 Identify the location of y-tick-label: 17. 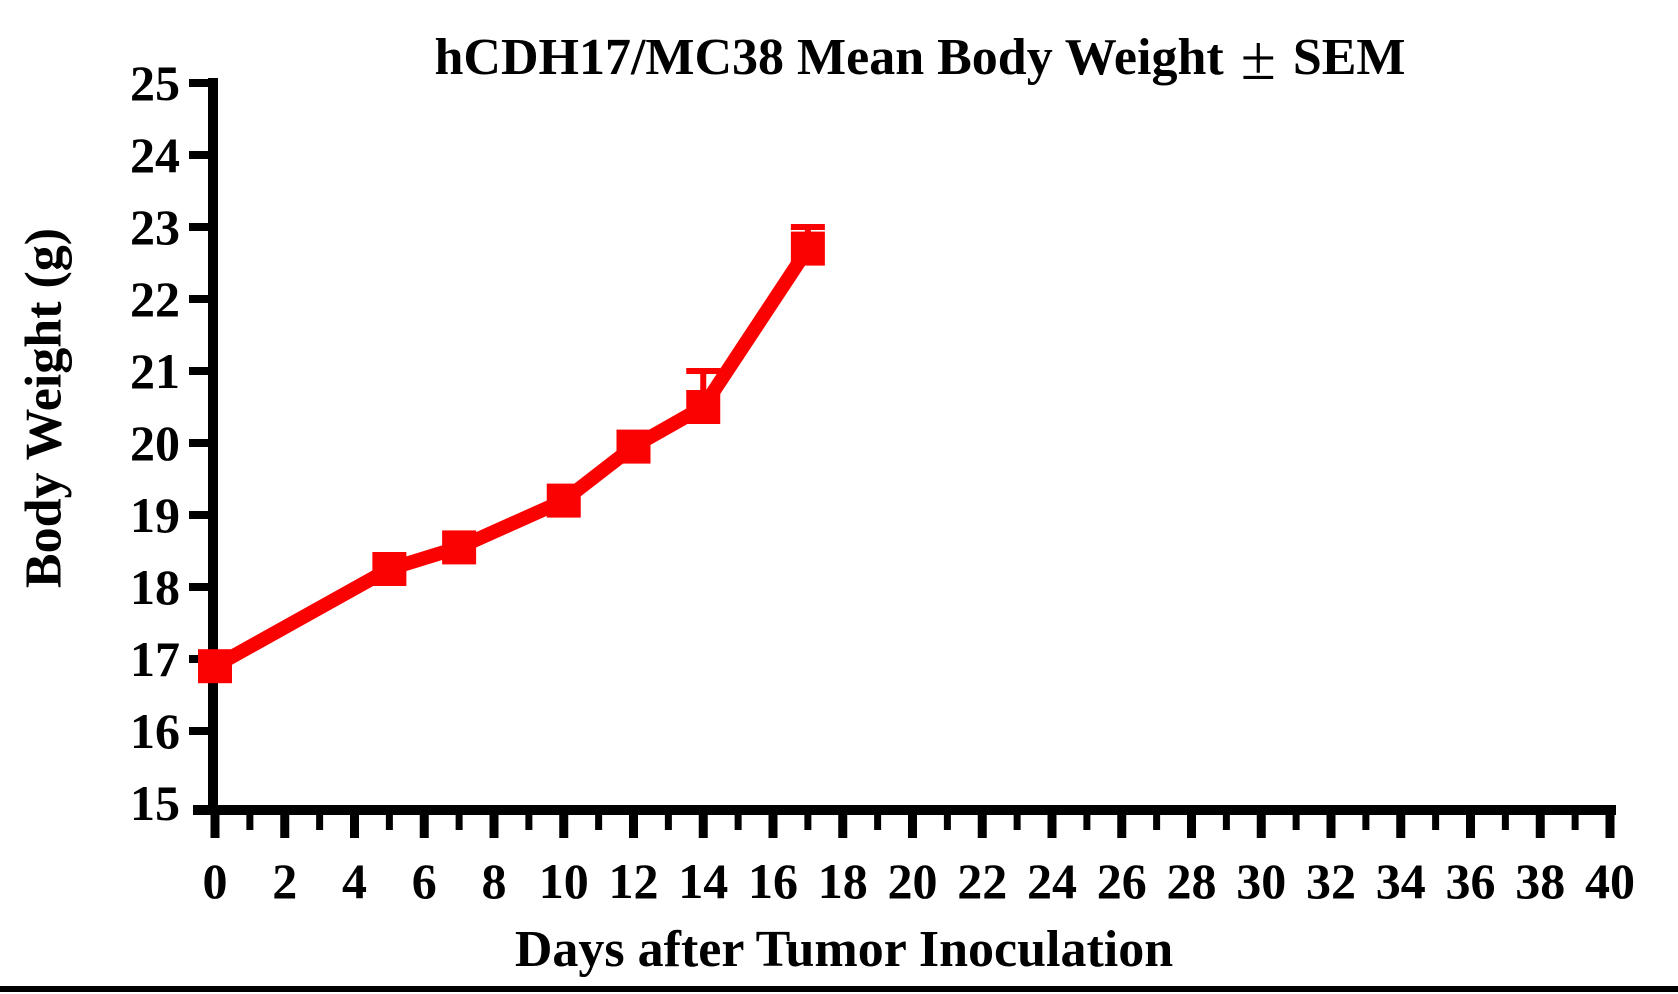
(155, 659).